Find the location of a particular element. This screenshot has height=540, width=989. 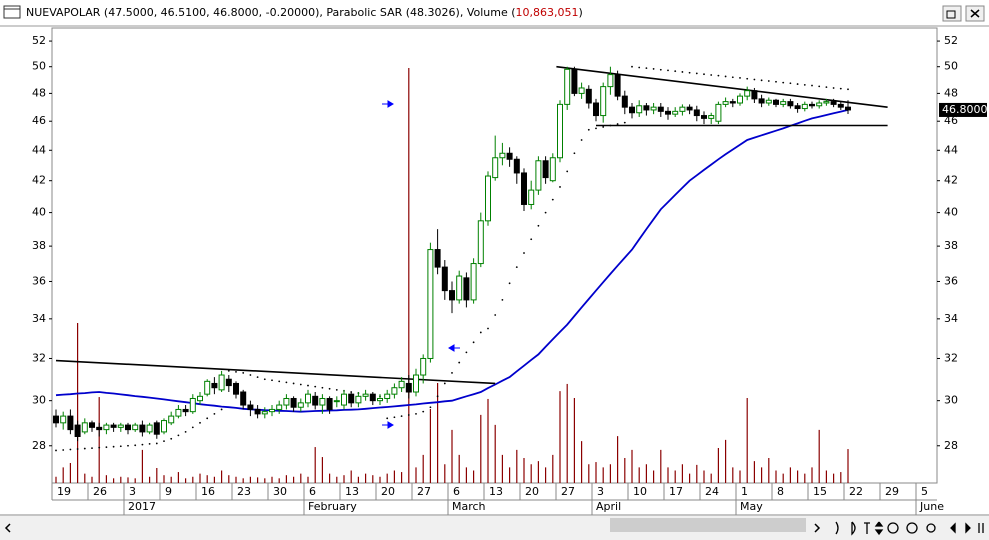

y-tick-label: 36 is located at coordinates (39, 280).